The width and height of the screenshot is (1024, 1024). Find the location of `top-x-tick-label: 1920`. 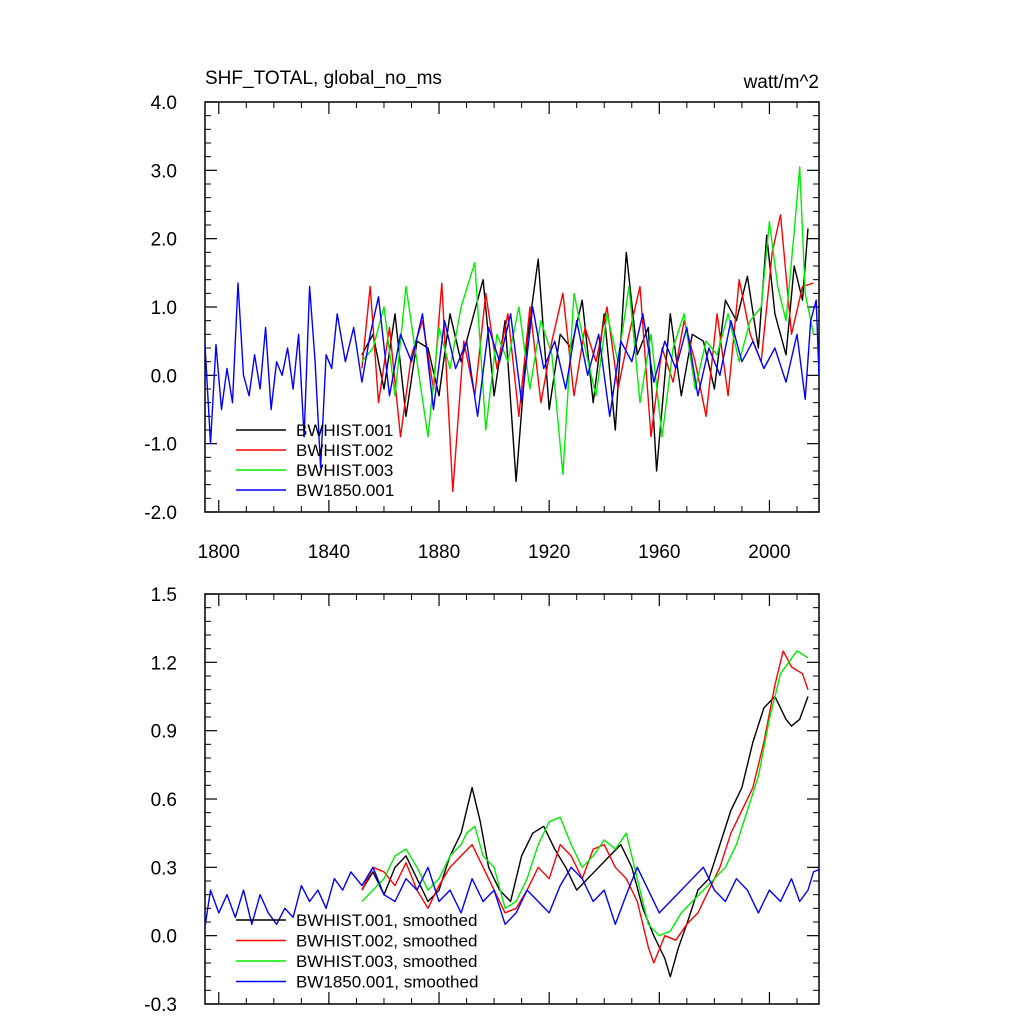

top-x-tick-label: 1920 is located at coordinates (549, 552).